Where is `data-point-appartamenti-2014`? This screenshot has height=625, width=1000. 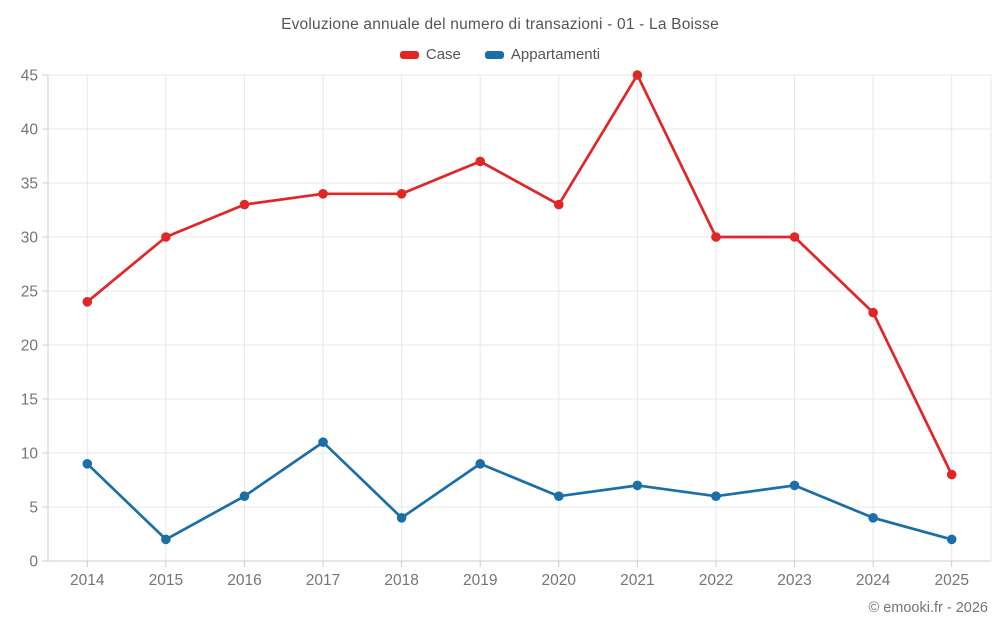
data-point-appartamenti-2014 is located at coordinates (87, 464).